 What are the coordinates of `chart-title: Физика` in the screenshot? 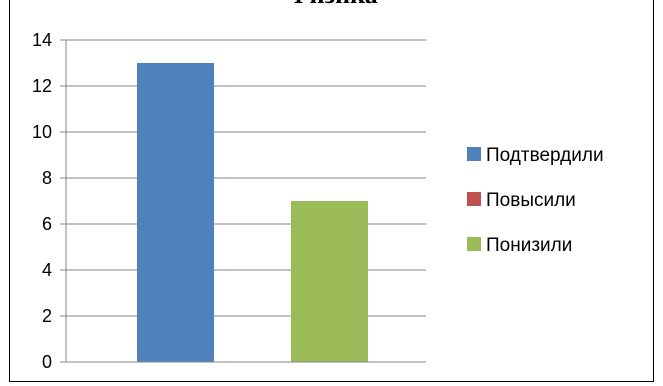 It's located at (331, 5).